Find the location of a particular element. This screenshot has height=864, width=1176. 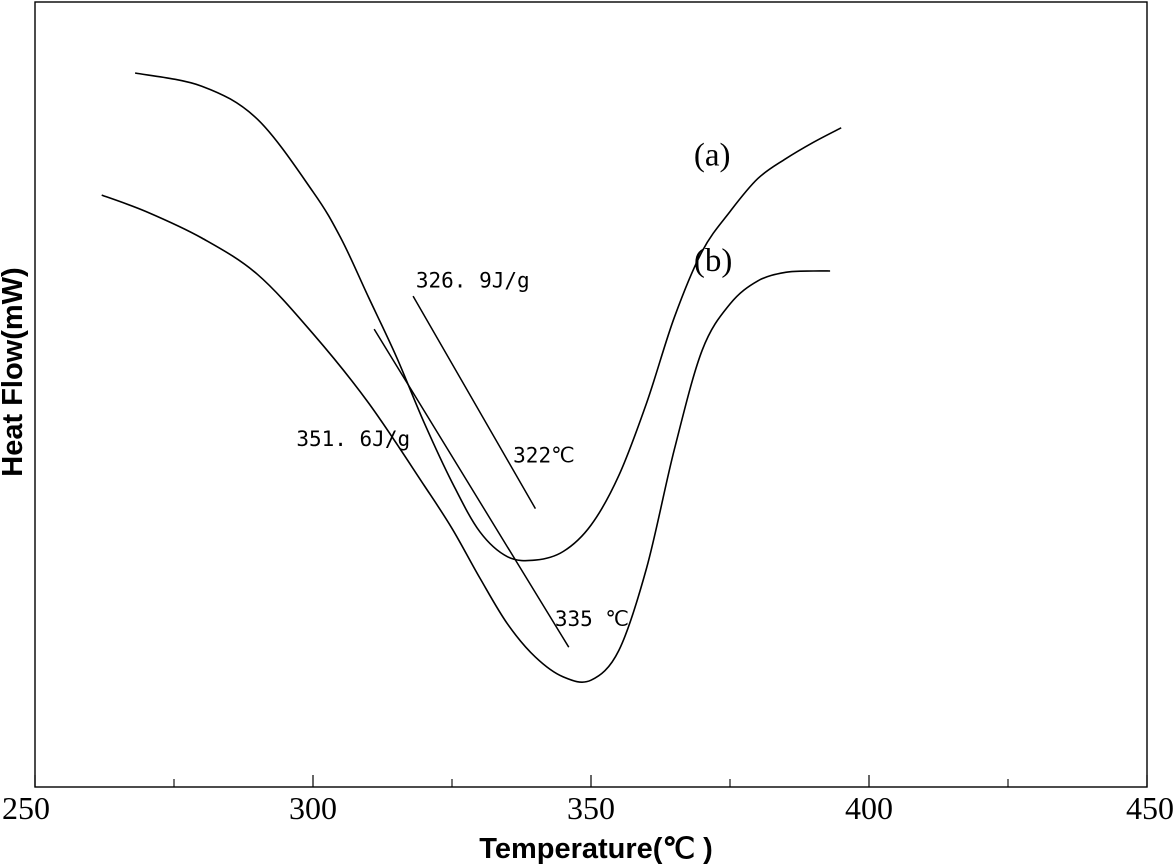

annotation-label: 351. 6J/g is located at coordinates (353, 439).